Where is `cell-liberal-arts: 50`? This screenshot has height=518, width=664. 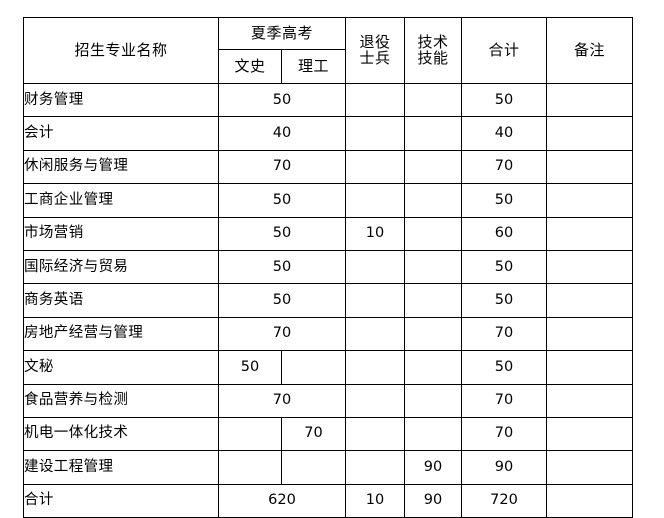
cell-liberal-arts: 50 is located at coordinates (250, 367).